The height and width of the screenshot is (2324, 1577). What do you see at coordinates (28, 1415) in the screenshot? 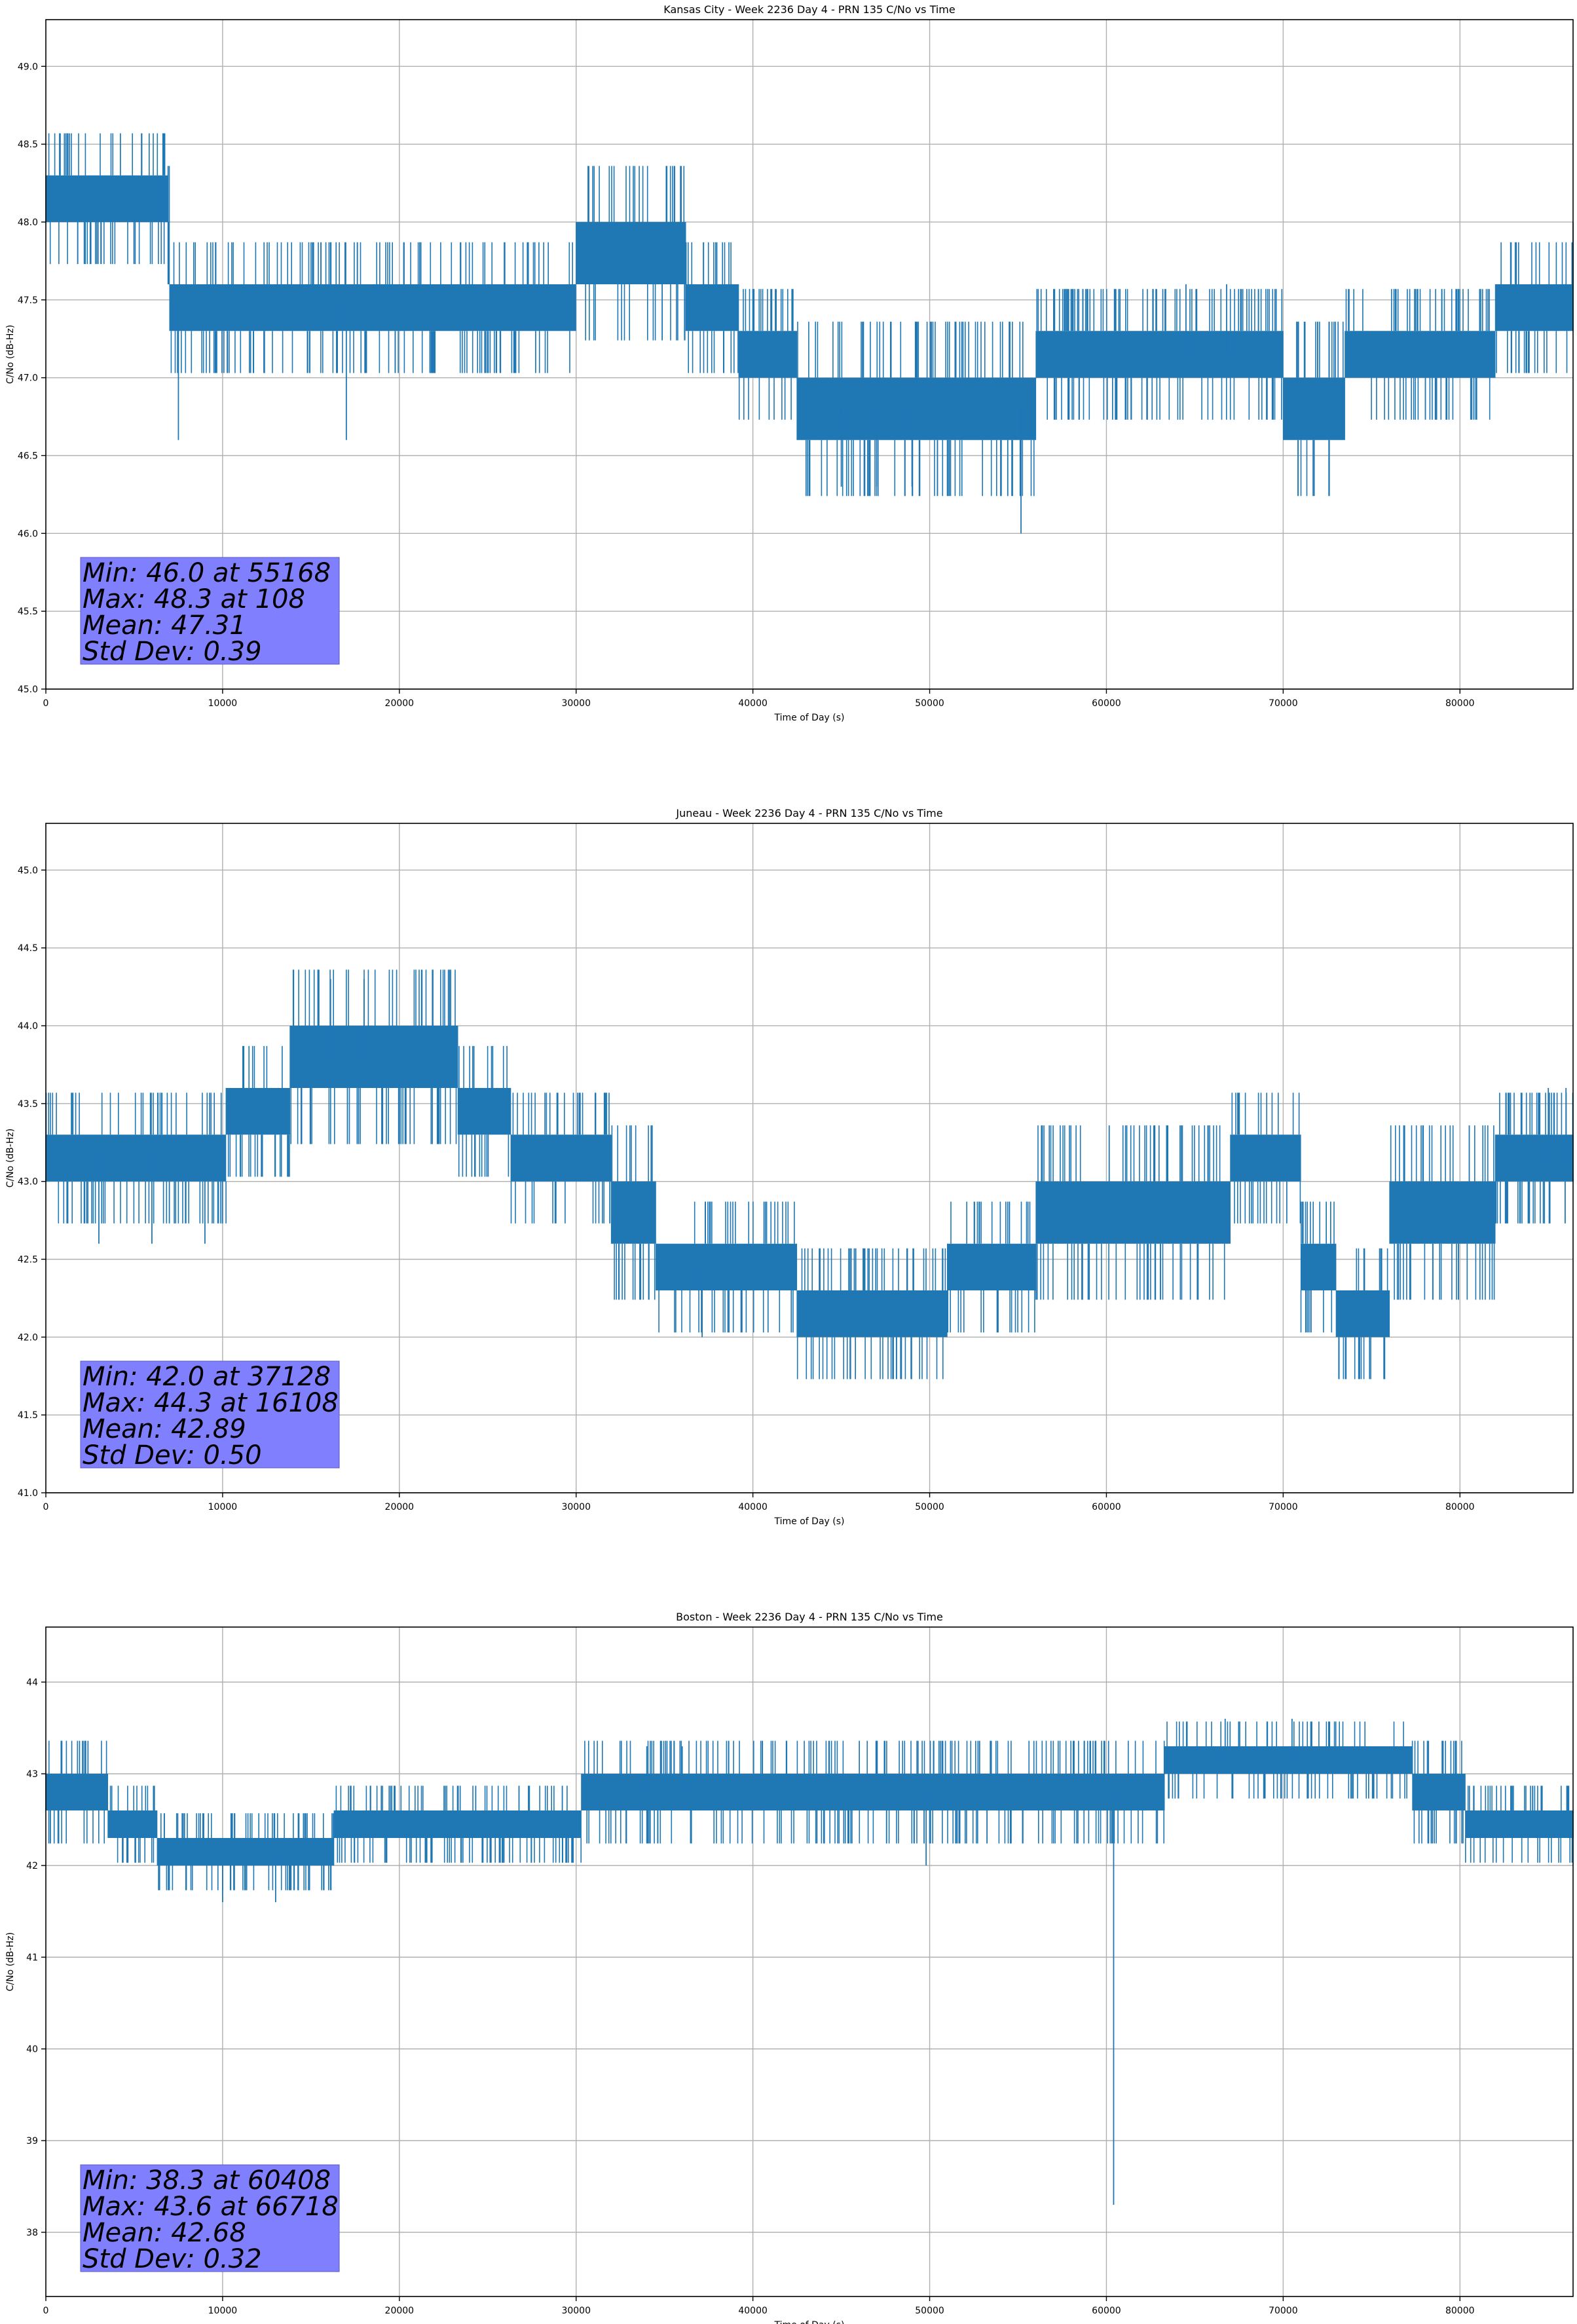
I see `y-tick-label: 41.5` at bounding box center [28, 1415].